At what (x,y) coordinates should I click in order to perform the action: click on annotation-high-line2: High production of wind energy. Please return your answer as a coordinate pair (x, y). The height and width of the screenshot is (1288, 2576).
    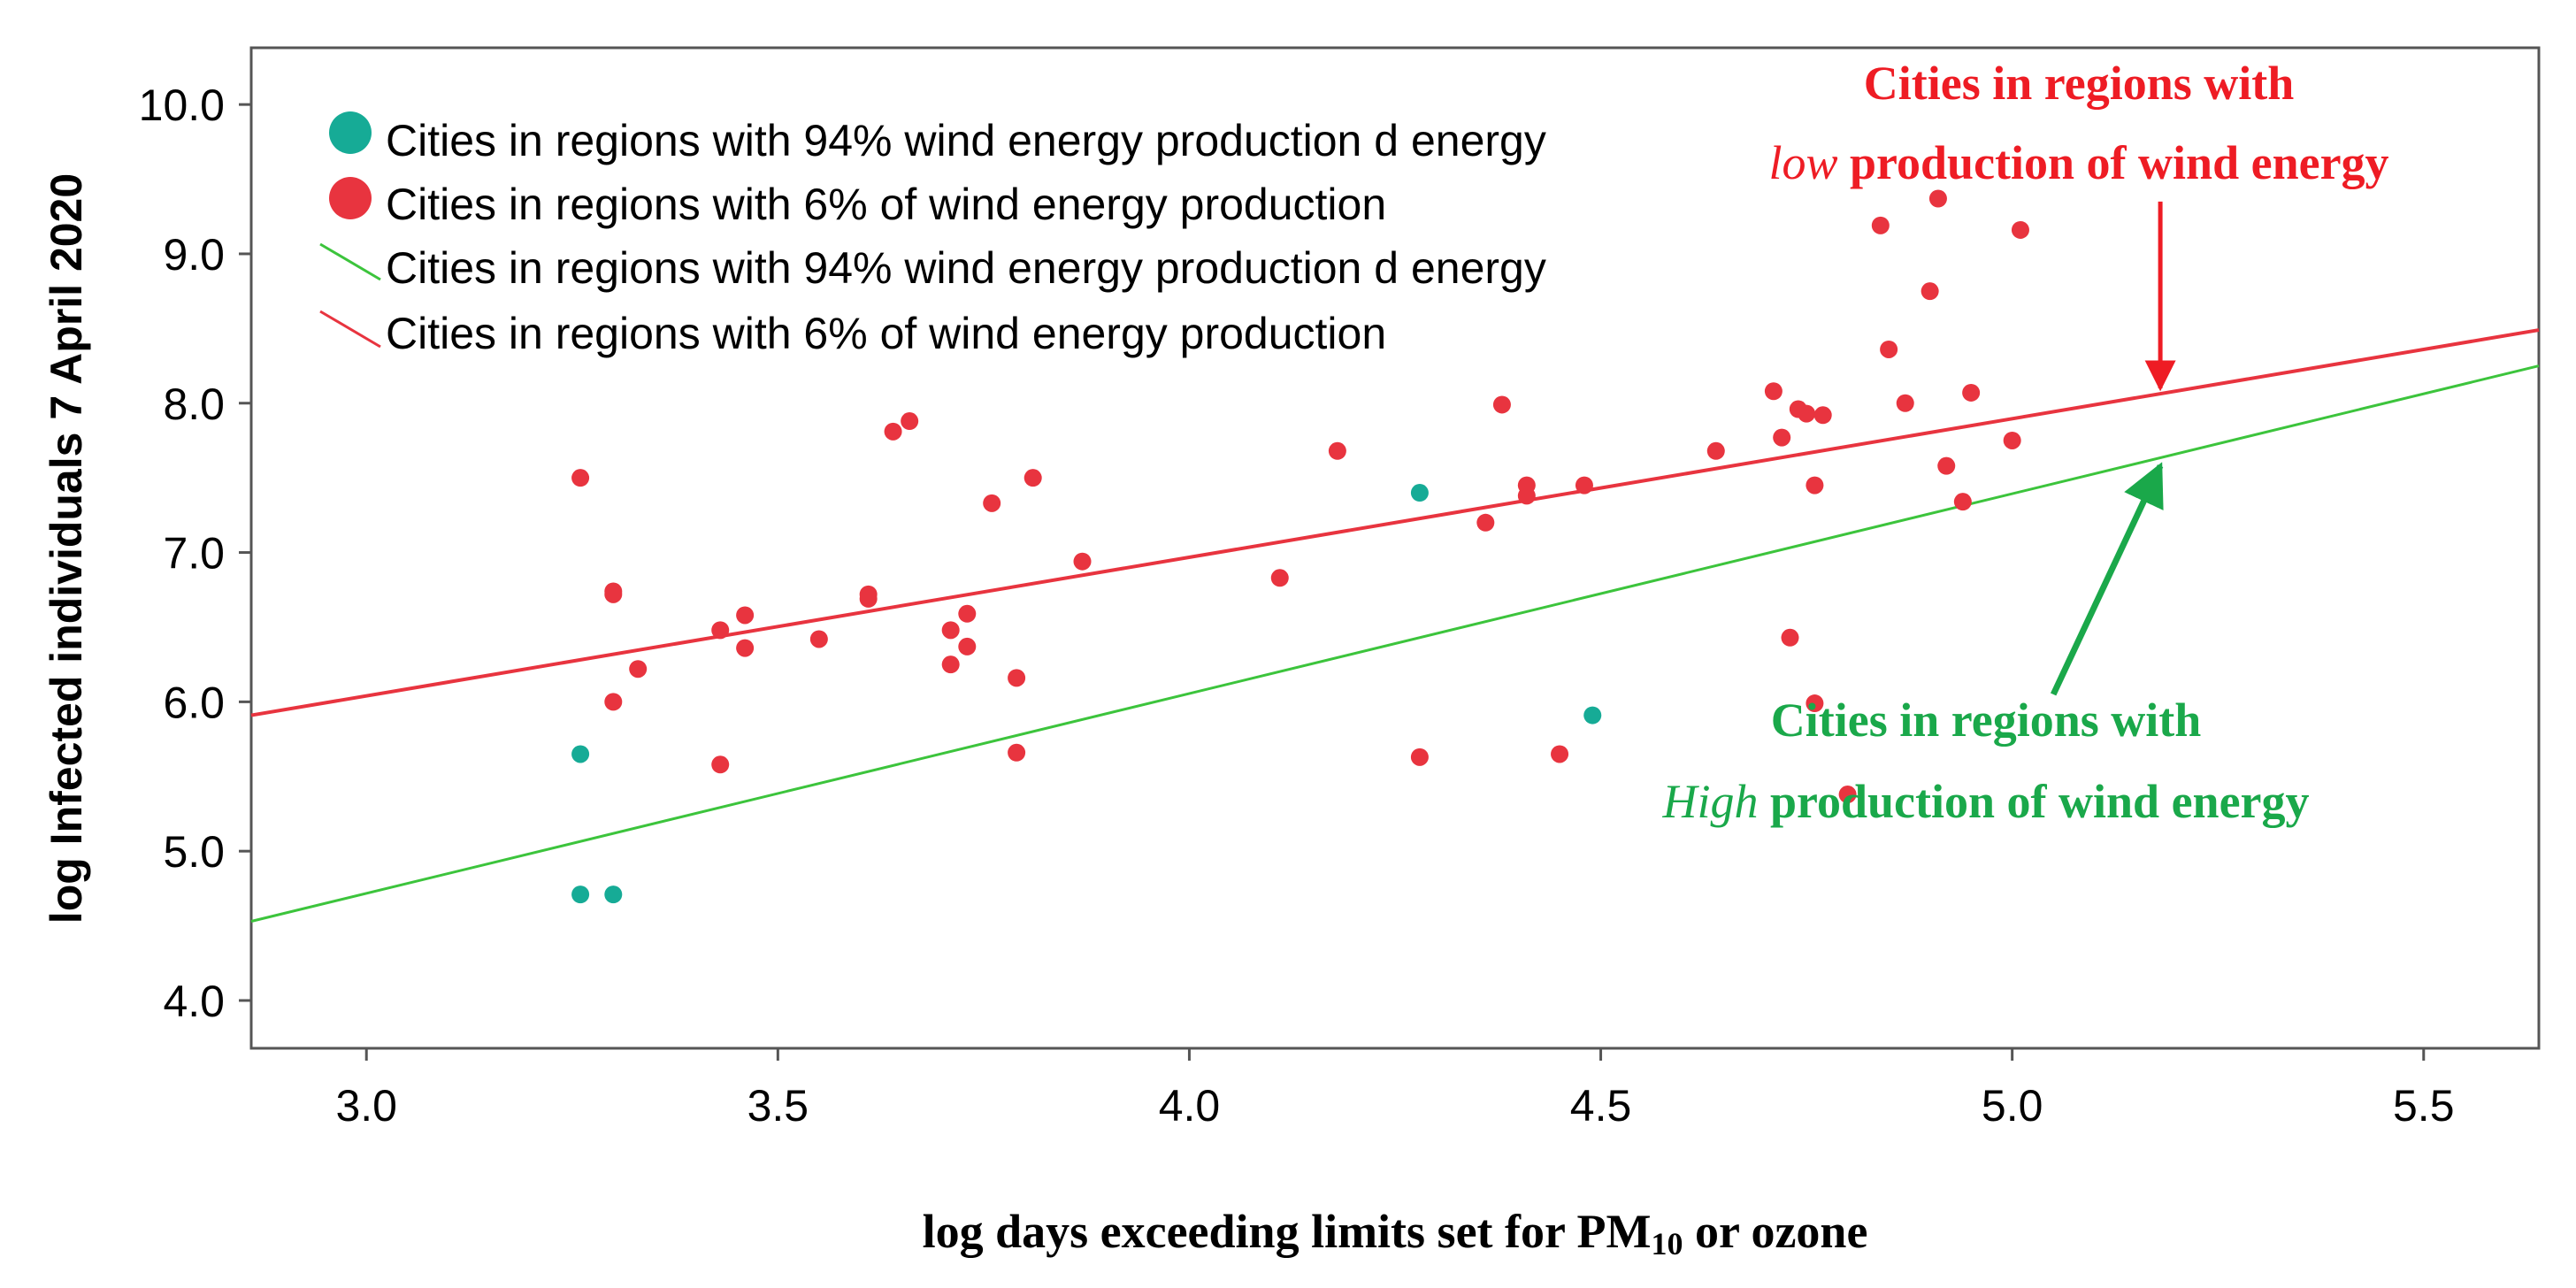
    Looking at the image, I should click on (1985, 801).